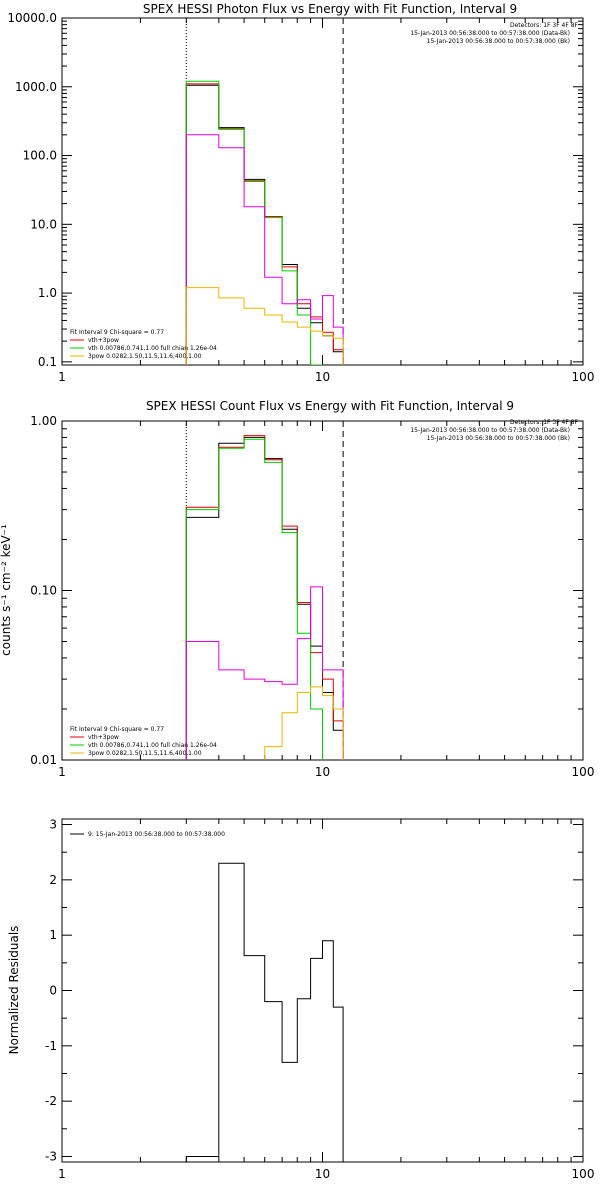  What do you see at coordinates (32, 18) in the screenshot?
I see `photon-y-tick-label: 10000.0` at bounding box center [32, 18].